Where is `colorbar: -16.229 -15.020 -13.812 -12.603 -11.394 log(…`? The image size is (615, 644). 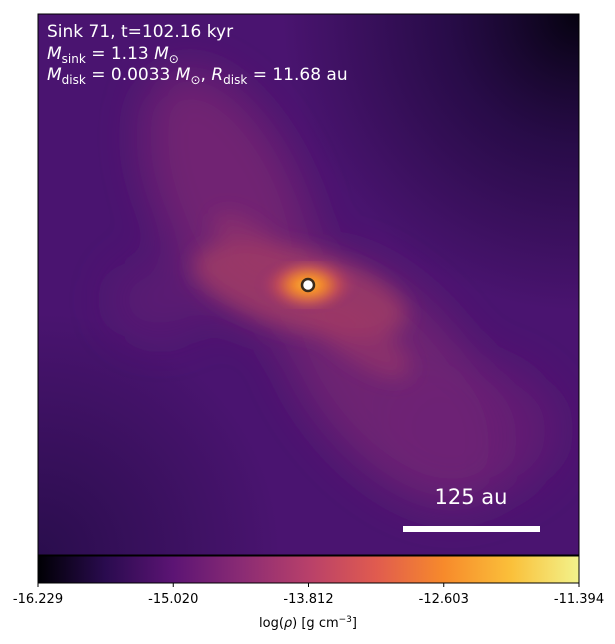 colorbar: -16.229 -15.020 -13.812 -12.603 -11.394 log(… is located at coordinates (308, 593).